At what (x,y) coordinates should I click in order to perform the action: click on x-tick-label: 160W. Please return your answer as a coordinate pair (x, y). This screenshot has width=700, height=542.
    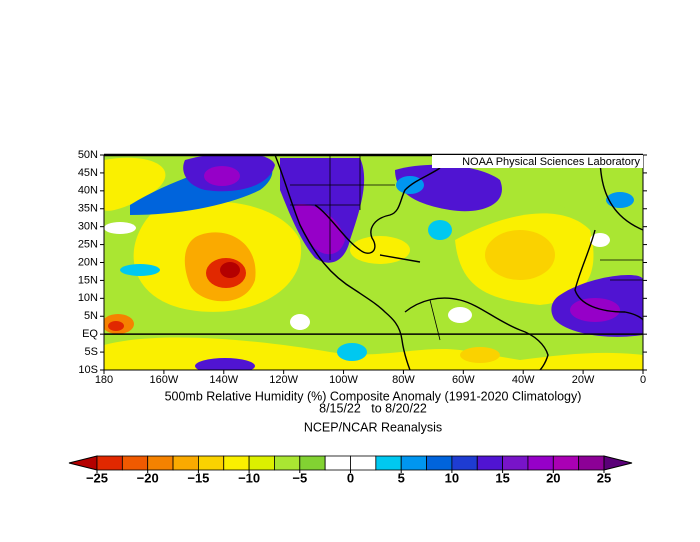
    Looking at the image, I should click on (164, 380).